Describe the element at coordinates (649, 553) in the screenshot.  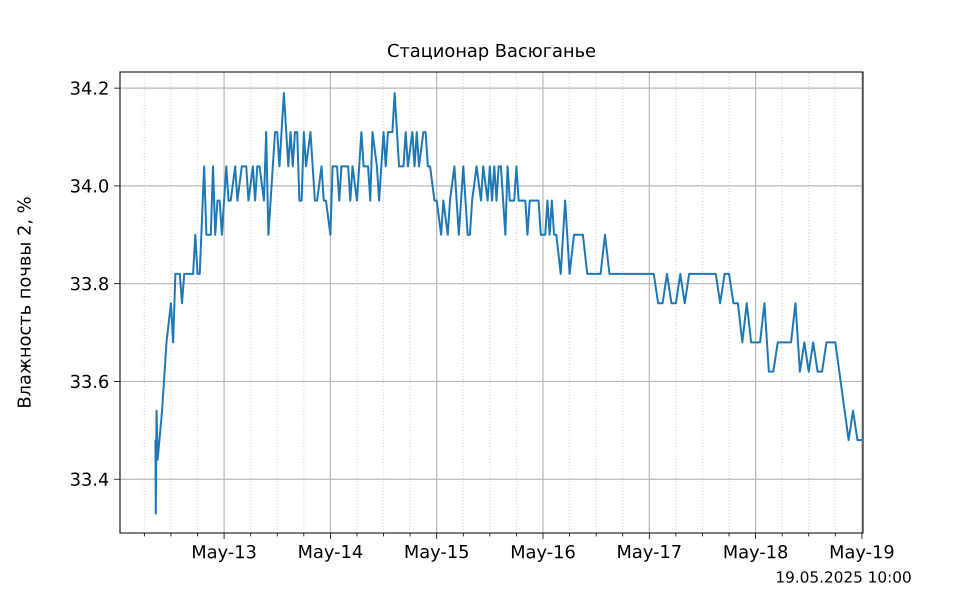
I see `x-tick-label: May-17` at that location.